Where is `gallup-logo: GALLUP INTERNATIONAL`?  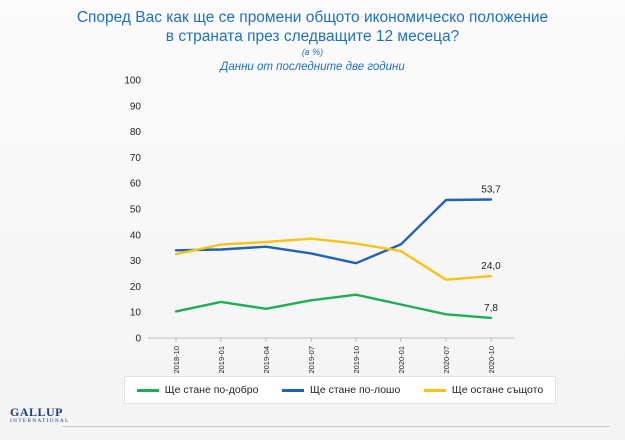
gallup-logo: GALLUP INTERNATIONAL is located at coordinates (40, 415).